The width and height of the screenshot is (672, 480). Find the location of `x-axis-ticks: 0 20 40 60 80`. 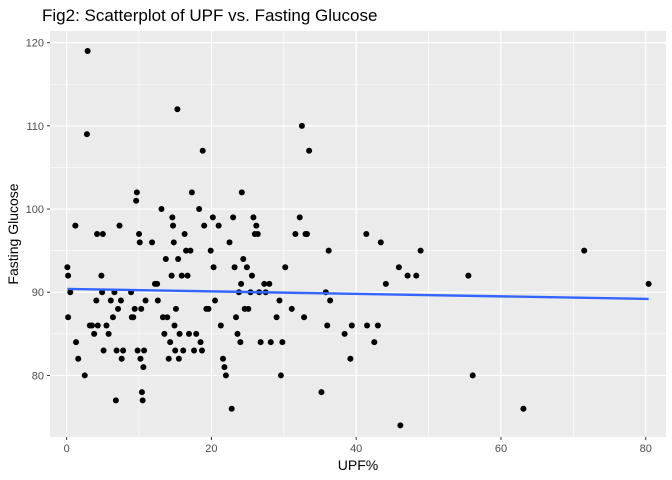

x-axis-ticks: 0 20 40 60 80 is located at coordinates (358, 446).